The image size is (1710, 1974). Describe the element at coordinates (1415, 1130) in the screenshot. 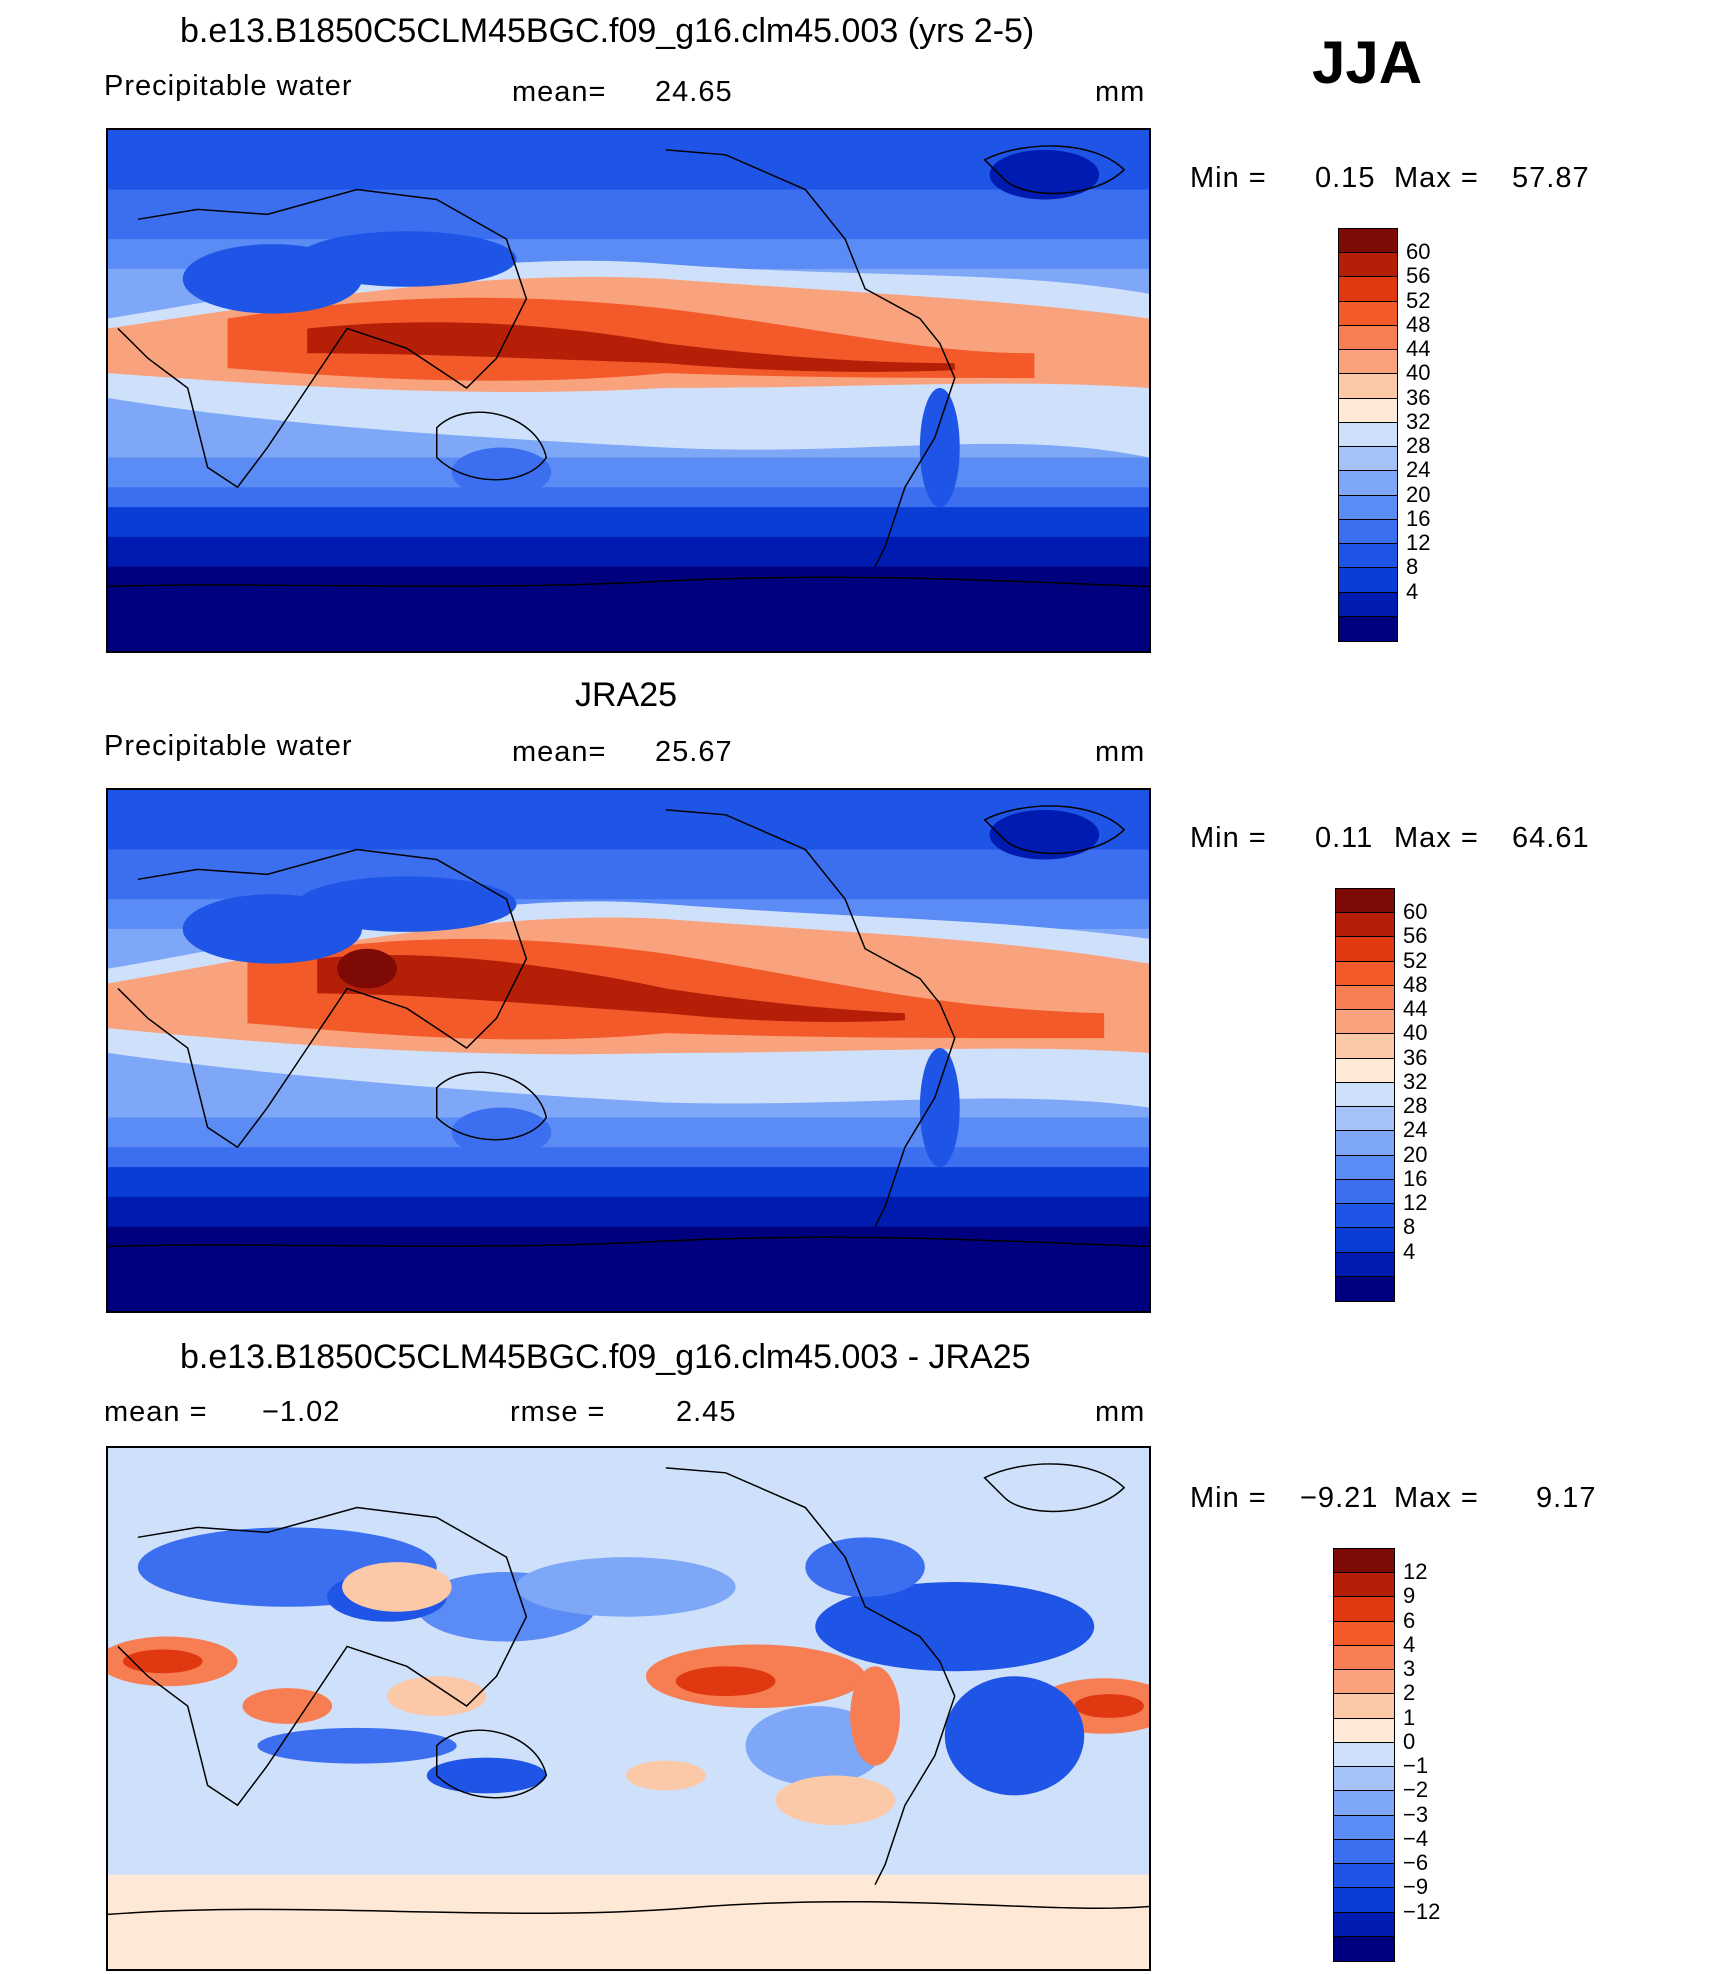

I see `colorbar-tick-label: 24` at that location.